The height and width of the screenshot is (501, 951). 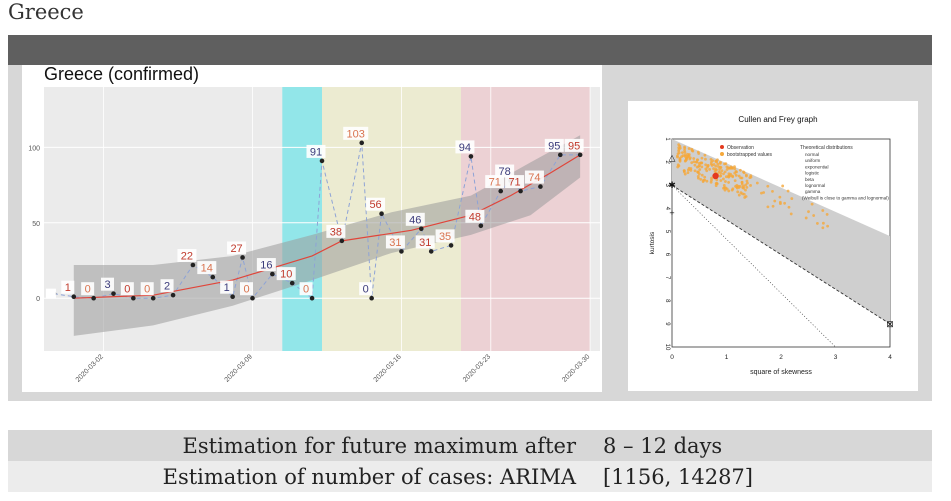 What do you see at coordinates (817, 166) in the screenshot?
I see `cf-legend-distribution: exponential` at bounding box center [817, 166].